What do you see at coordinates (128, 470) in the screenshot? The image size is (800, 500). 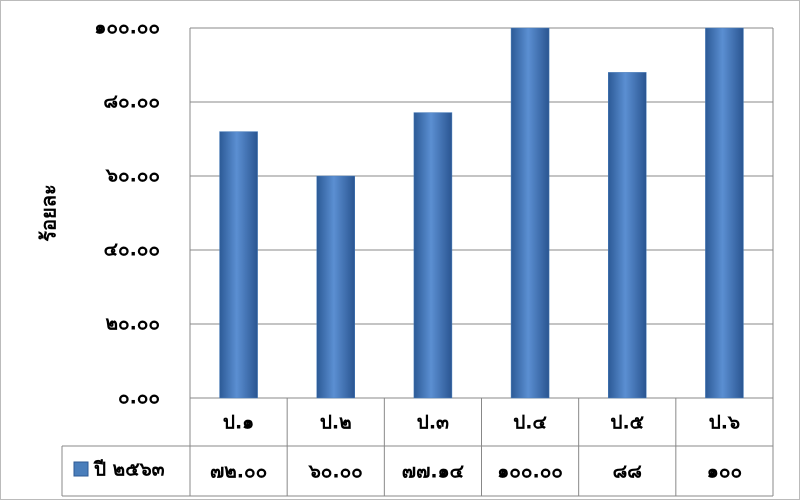 I see `legend-label: ปี ๒๕๖๓` at bounding box center [128, 470].